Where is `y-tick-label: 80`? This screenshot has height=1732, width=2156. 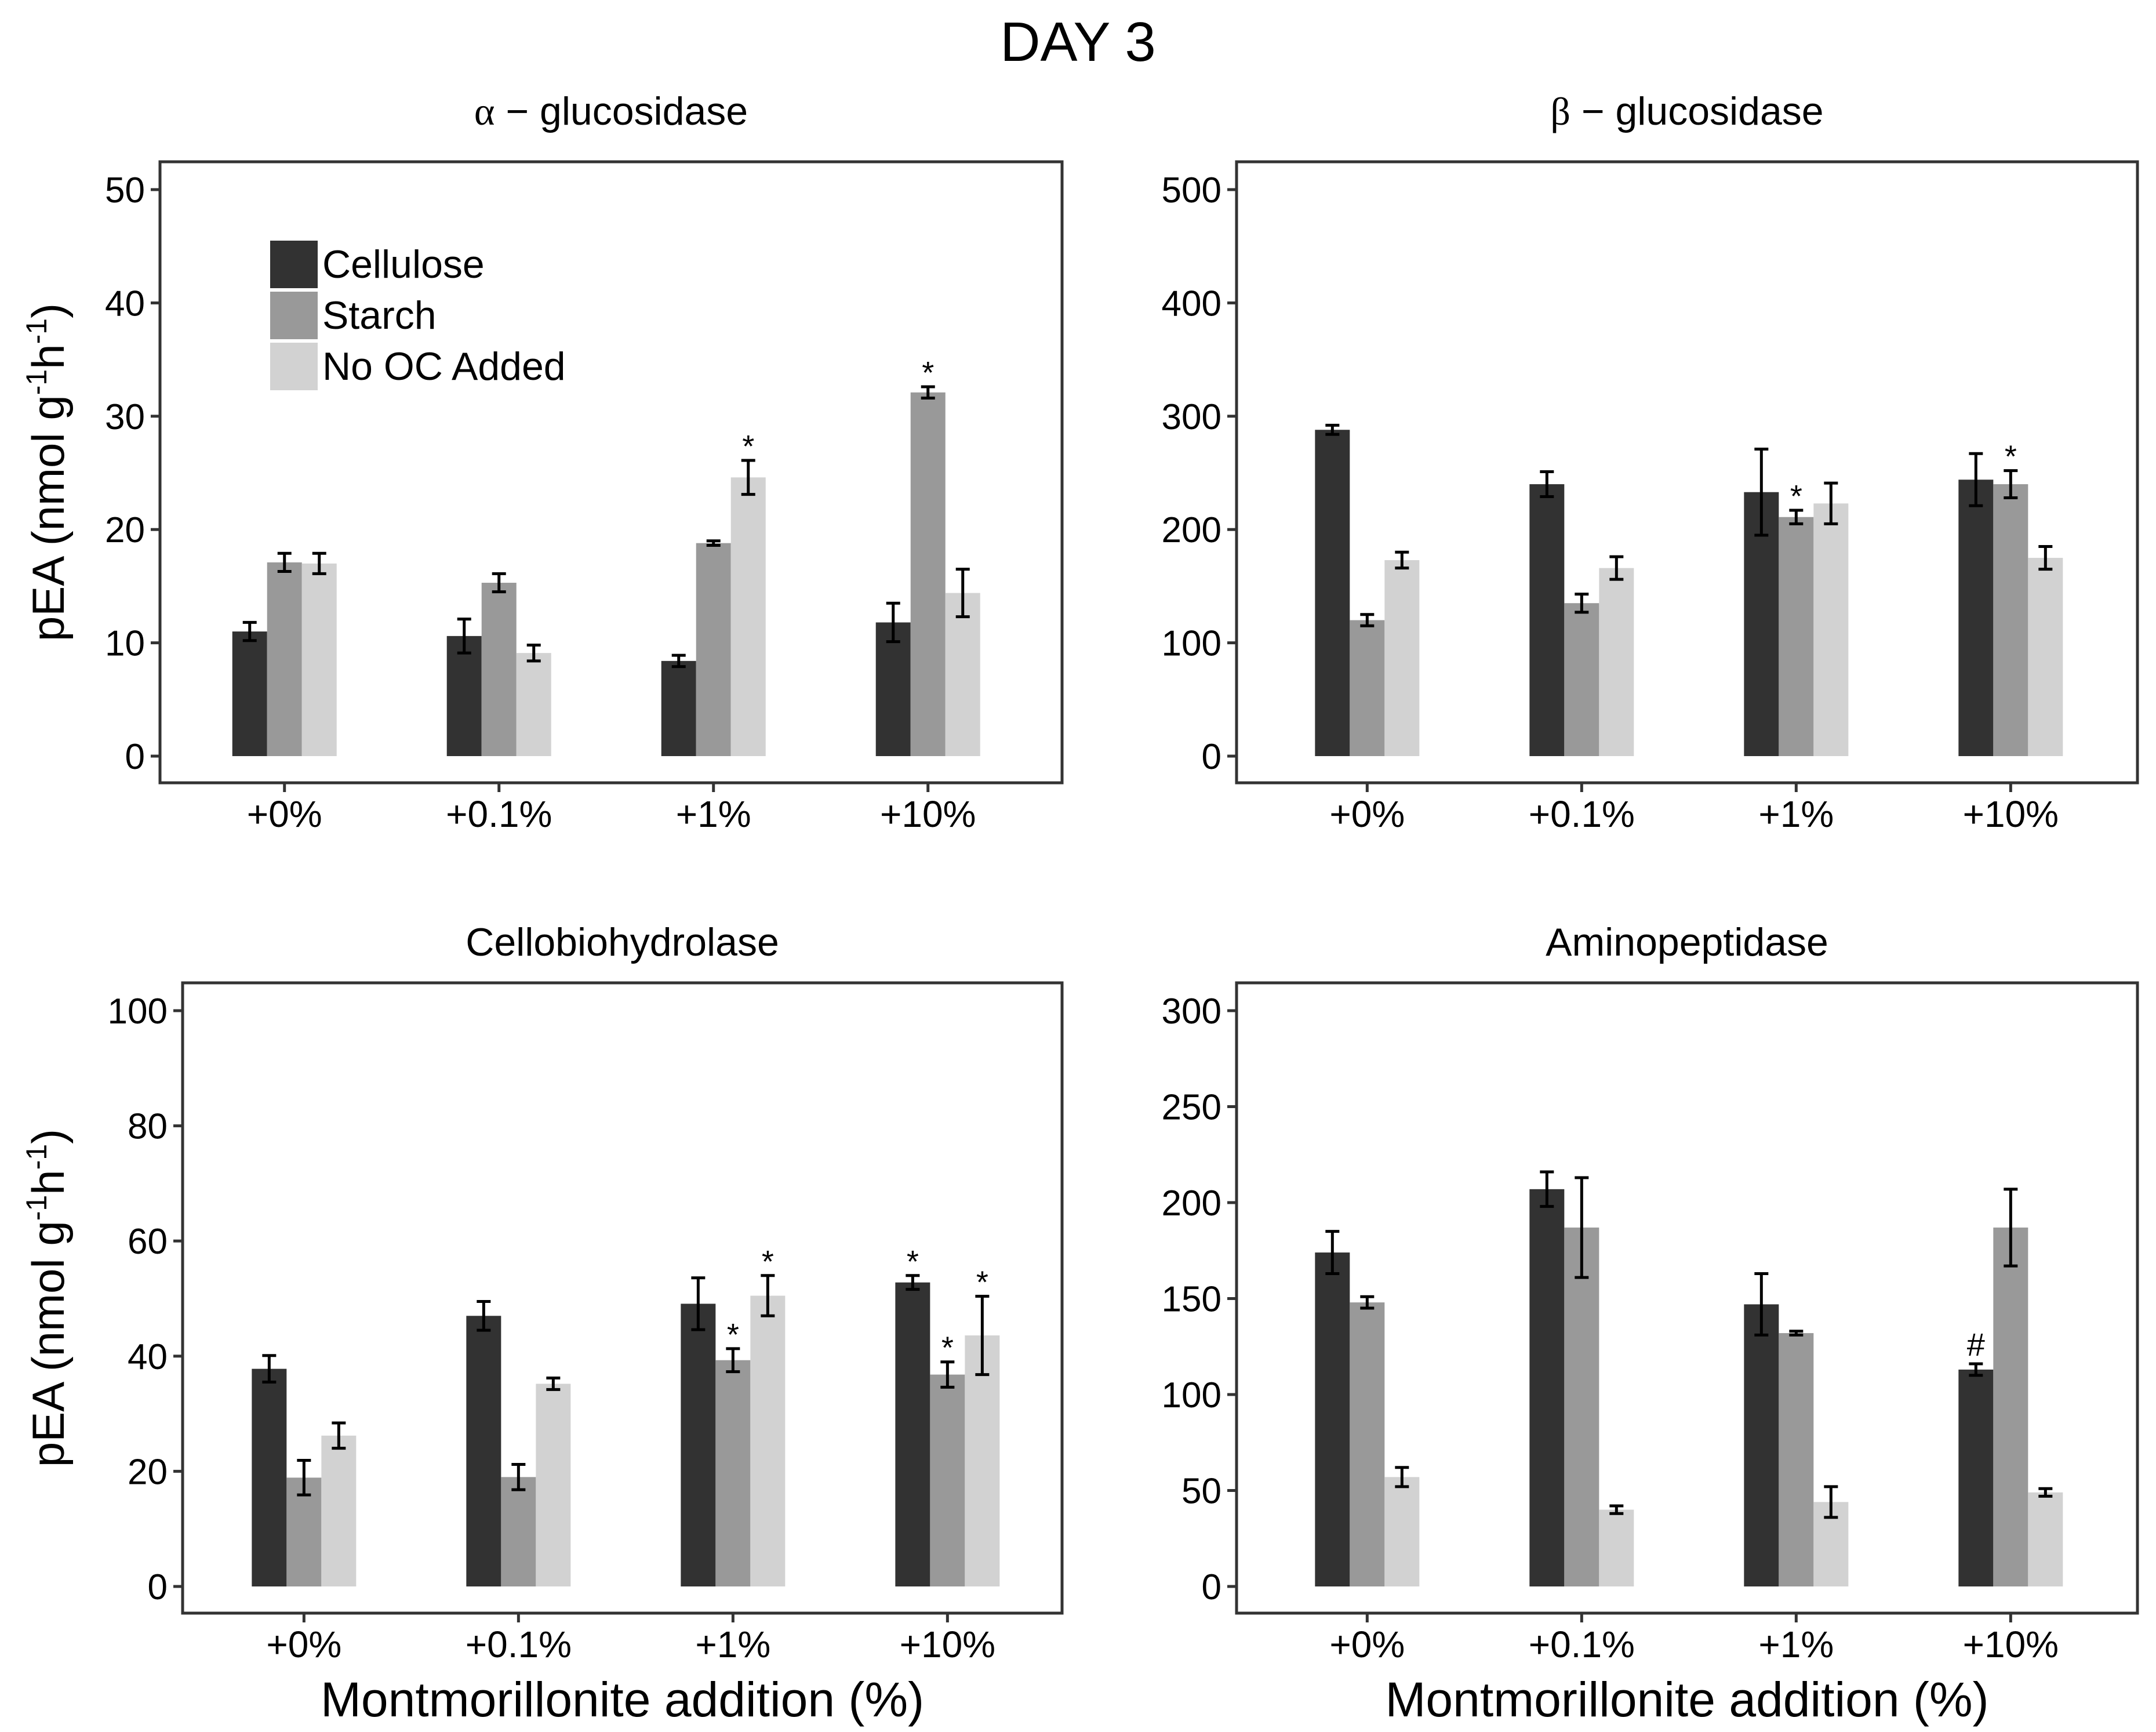
y-tick-label: 80 is located at coordinates (148, 1127).